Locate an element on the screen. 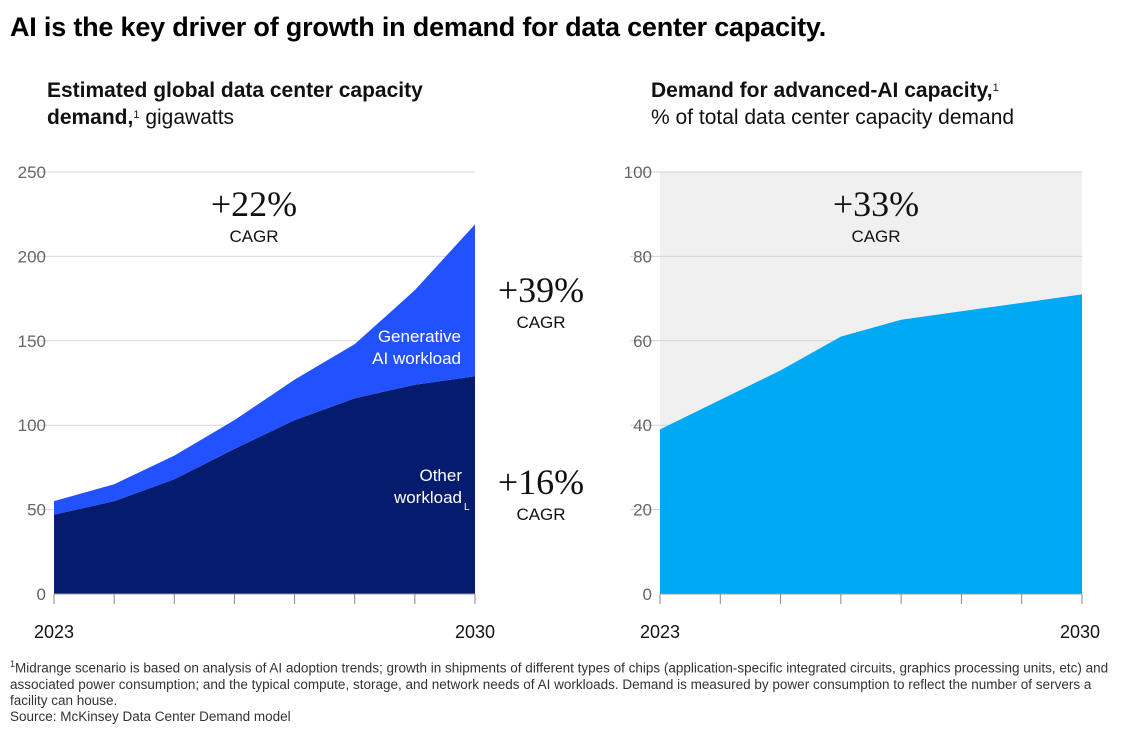  right-y-tick-label: 60 is located at coordinates (642, 341).